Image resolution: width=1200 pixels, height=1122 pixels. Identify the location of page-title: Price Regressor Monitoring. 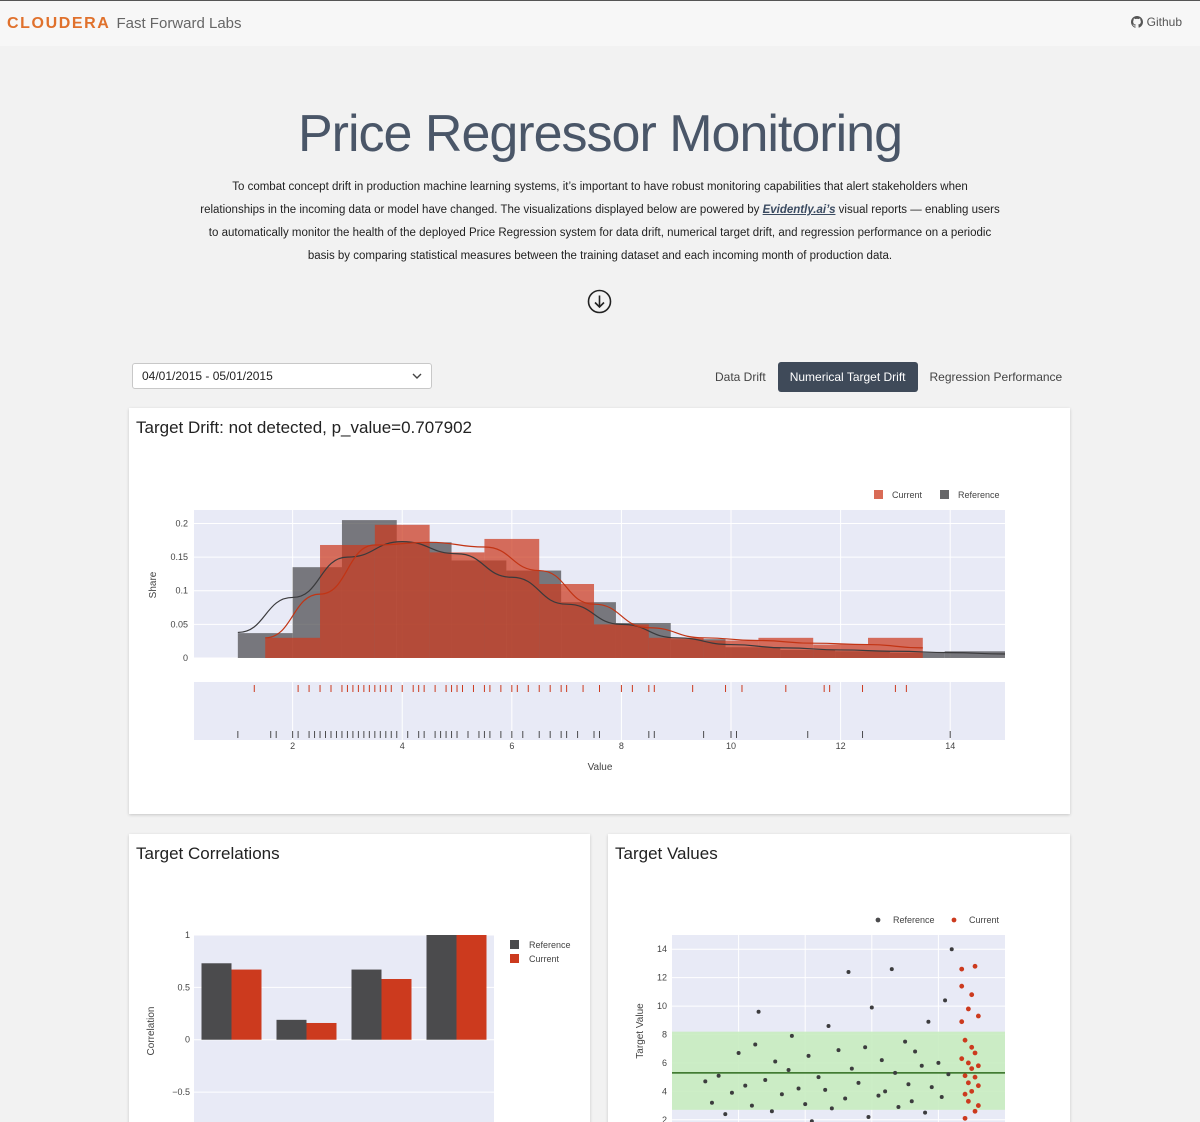
(600, 134).